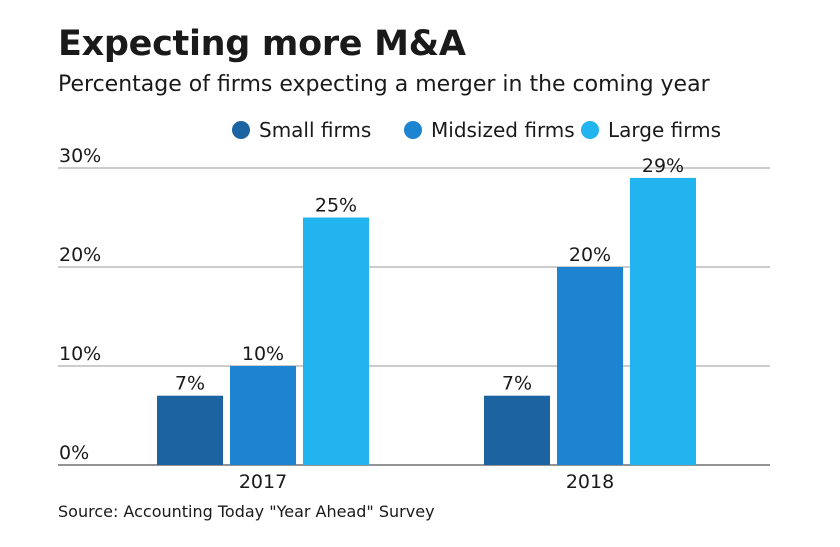  What do you see at coordinates (336, 341) in the screenshot?
I see `bar-large-firms-2017` at bounding box center [336, 341].